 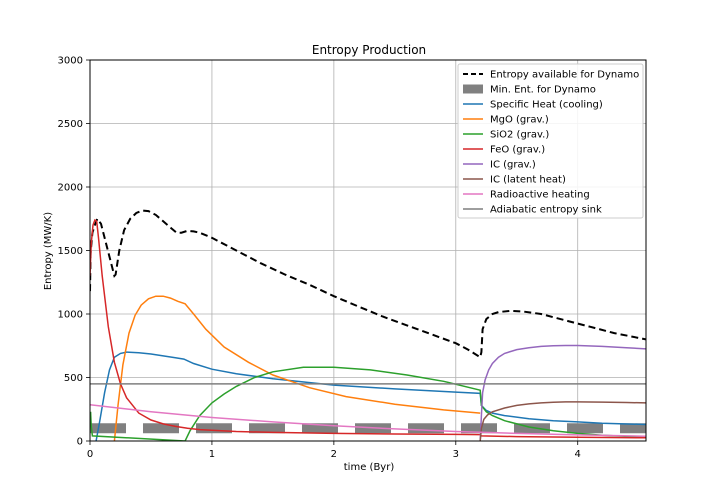 What do you see at coordinates (513, 165) in the screenshot?
I see `legend-label-ic-grav: IC (grav.)` at bounding box center [513, 165].